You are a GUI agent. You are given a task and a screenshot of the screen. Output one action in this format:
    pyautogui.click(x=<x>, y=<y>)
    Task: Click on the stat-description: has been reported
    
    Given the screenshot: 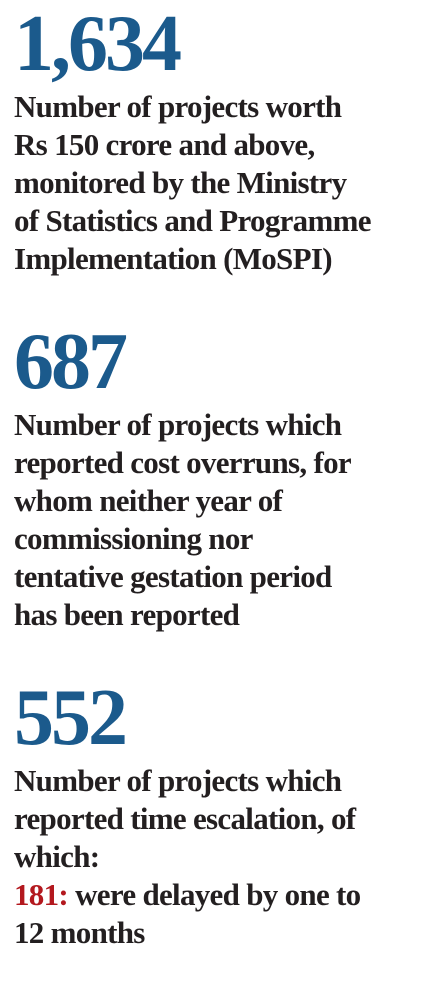 What is the action you would take?
    pyautogui.click(x=127, y=614)
    